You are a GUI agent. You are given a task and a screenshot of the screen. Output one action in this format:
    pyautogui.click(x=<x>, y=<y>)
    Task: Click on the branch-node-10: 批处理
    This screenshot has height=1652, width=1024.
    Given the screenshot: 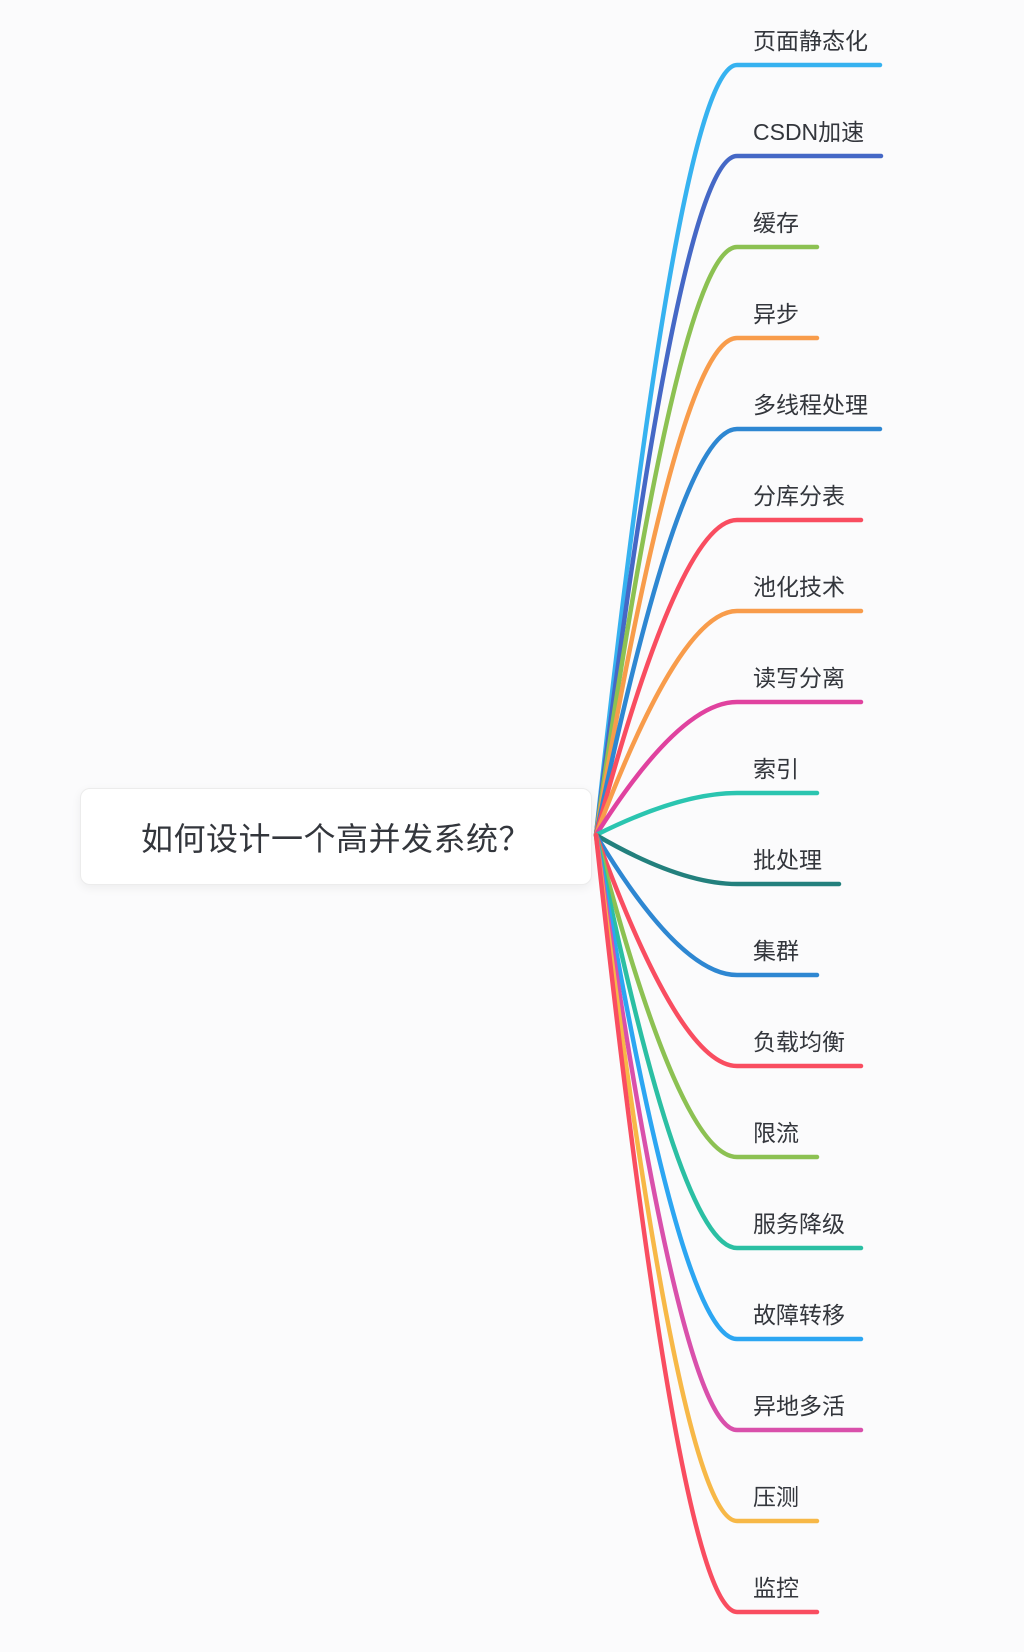 What is the action you would take?
    pyautogui.click(x=787, y=860)
    